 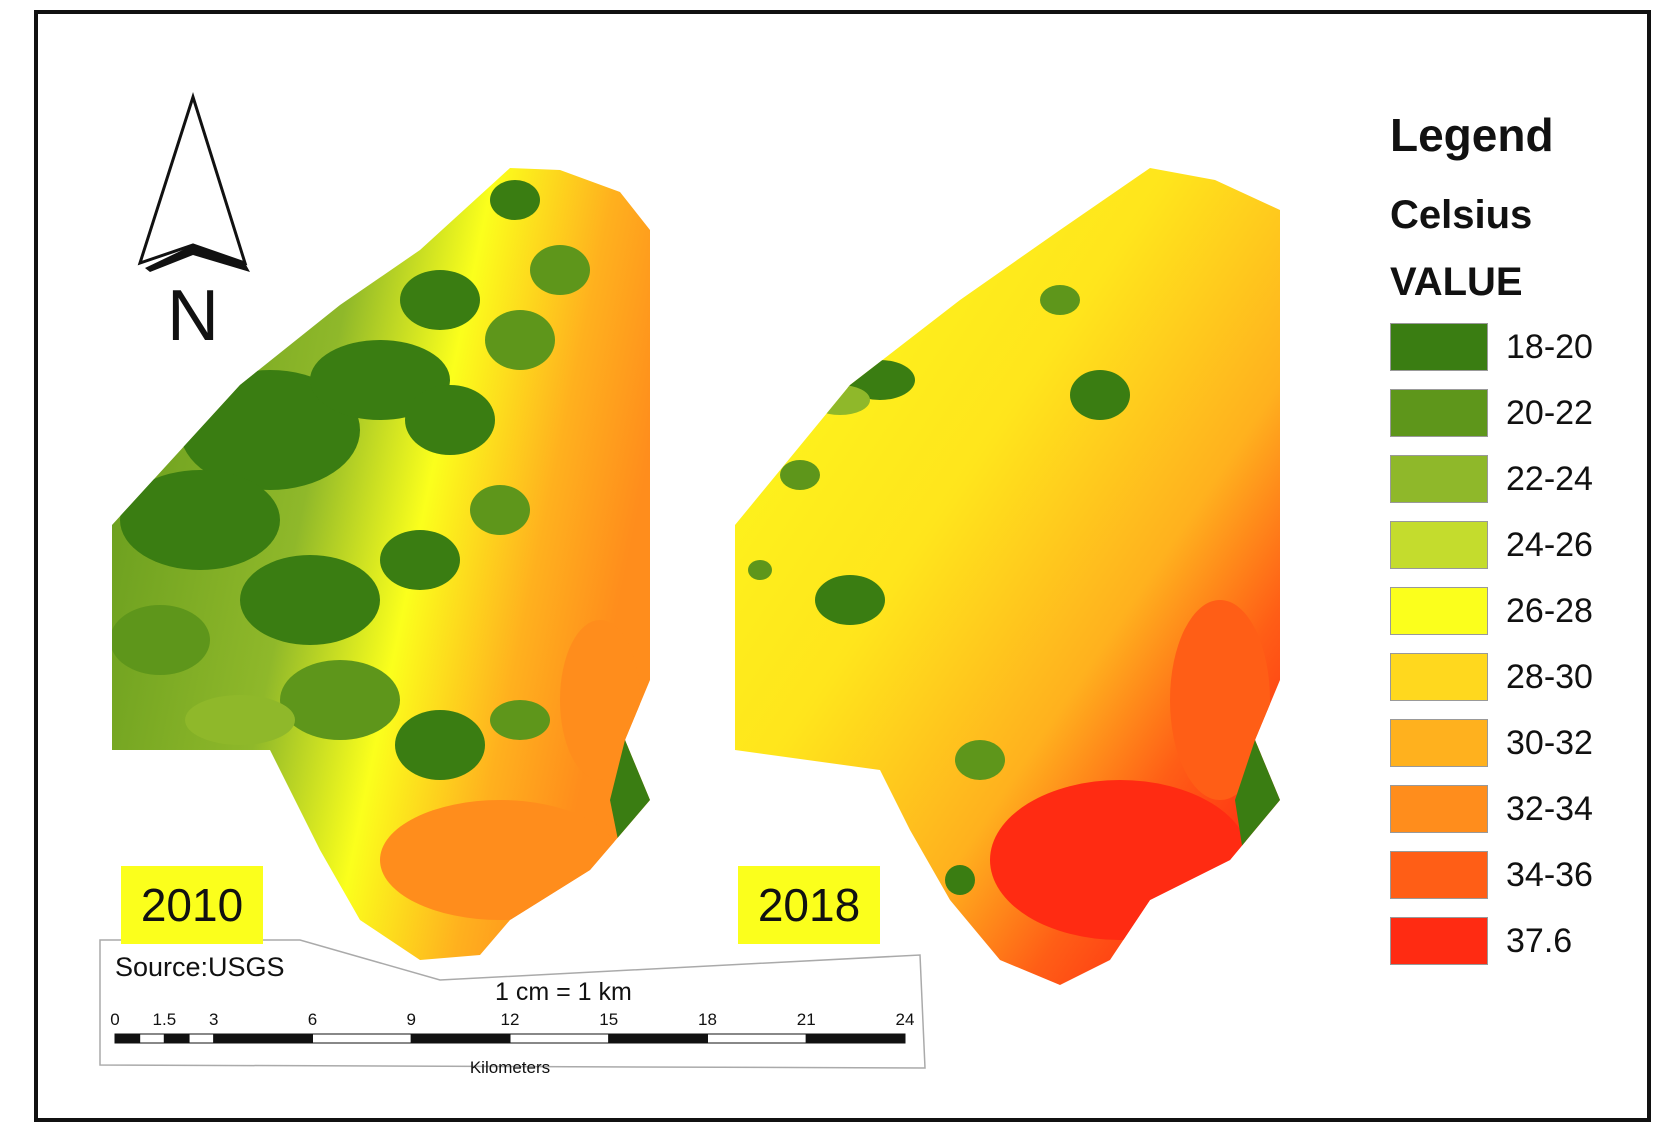 I want to click on legend-item: 28-30, so click(x=1491, y=677).